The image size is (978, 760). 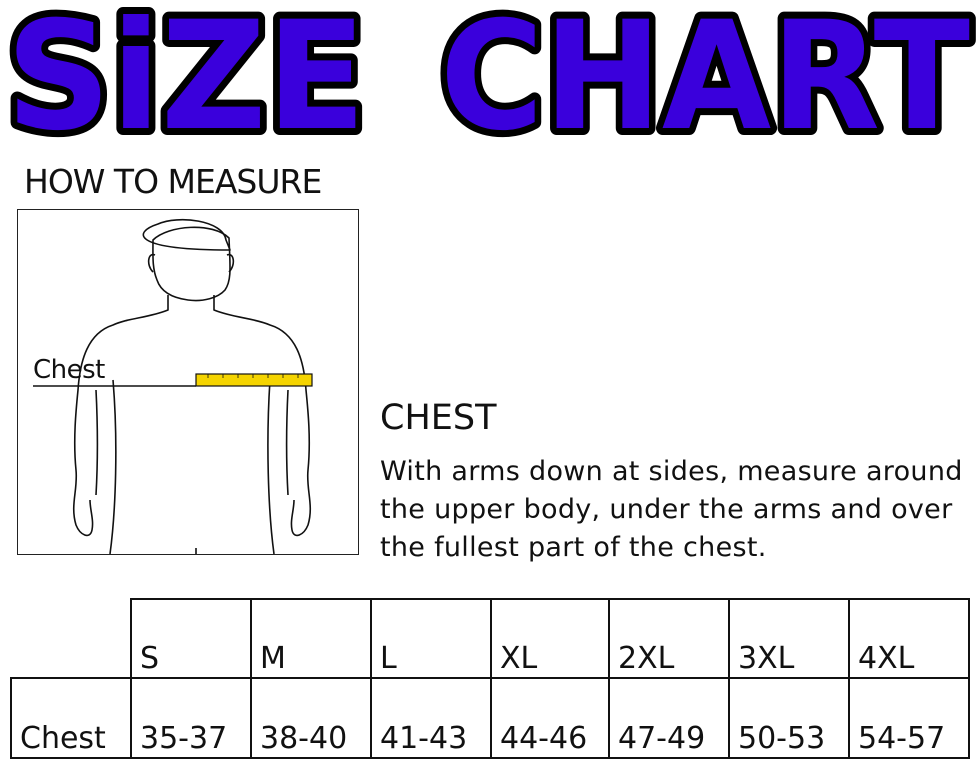 What do you see at coordinates (69, 370) in the screenshot?
I see `chest-label: Chest` at bounding box center [69, 370].